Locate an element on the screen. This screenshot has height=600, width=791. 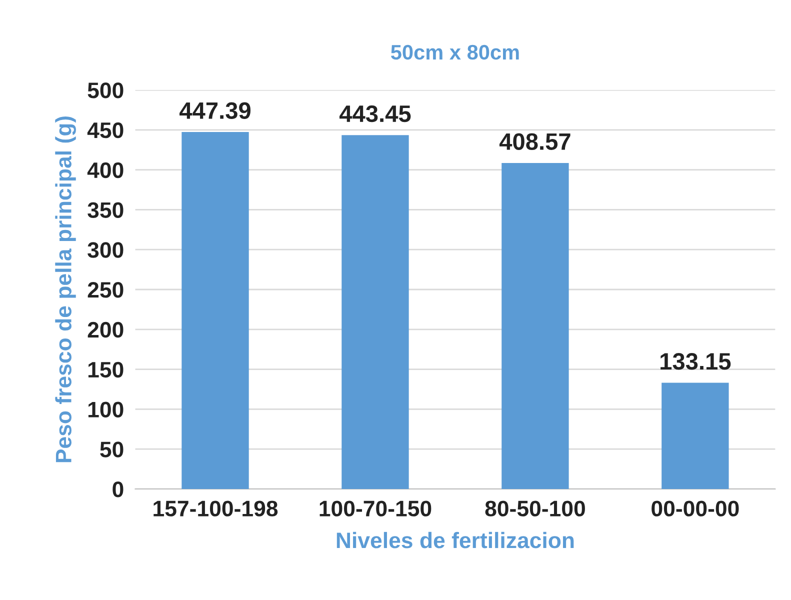
x-axis-title: Niveles de fertilizacion is located at coordinates (455, 540).